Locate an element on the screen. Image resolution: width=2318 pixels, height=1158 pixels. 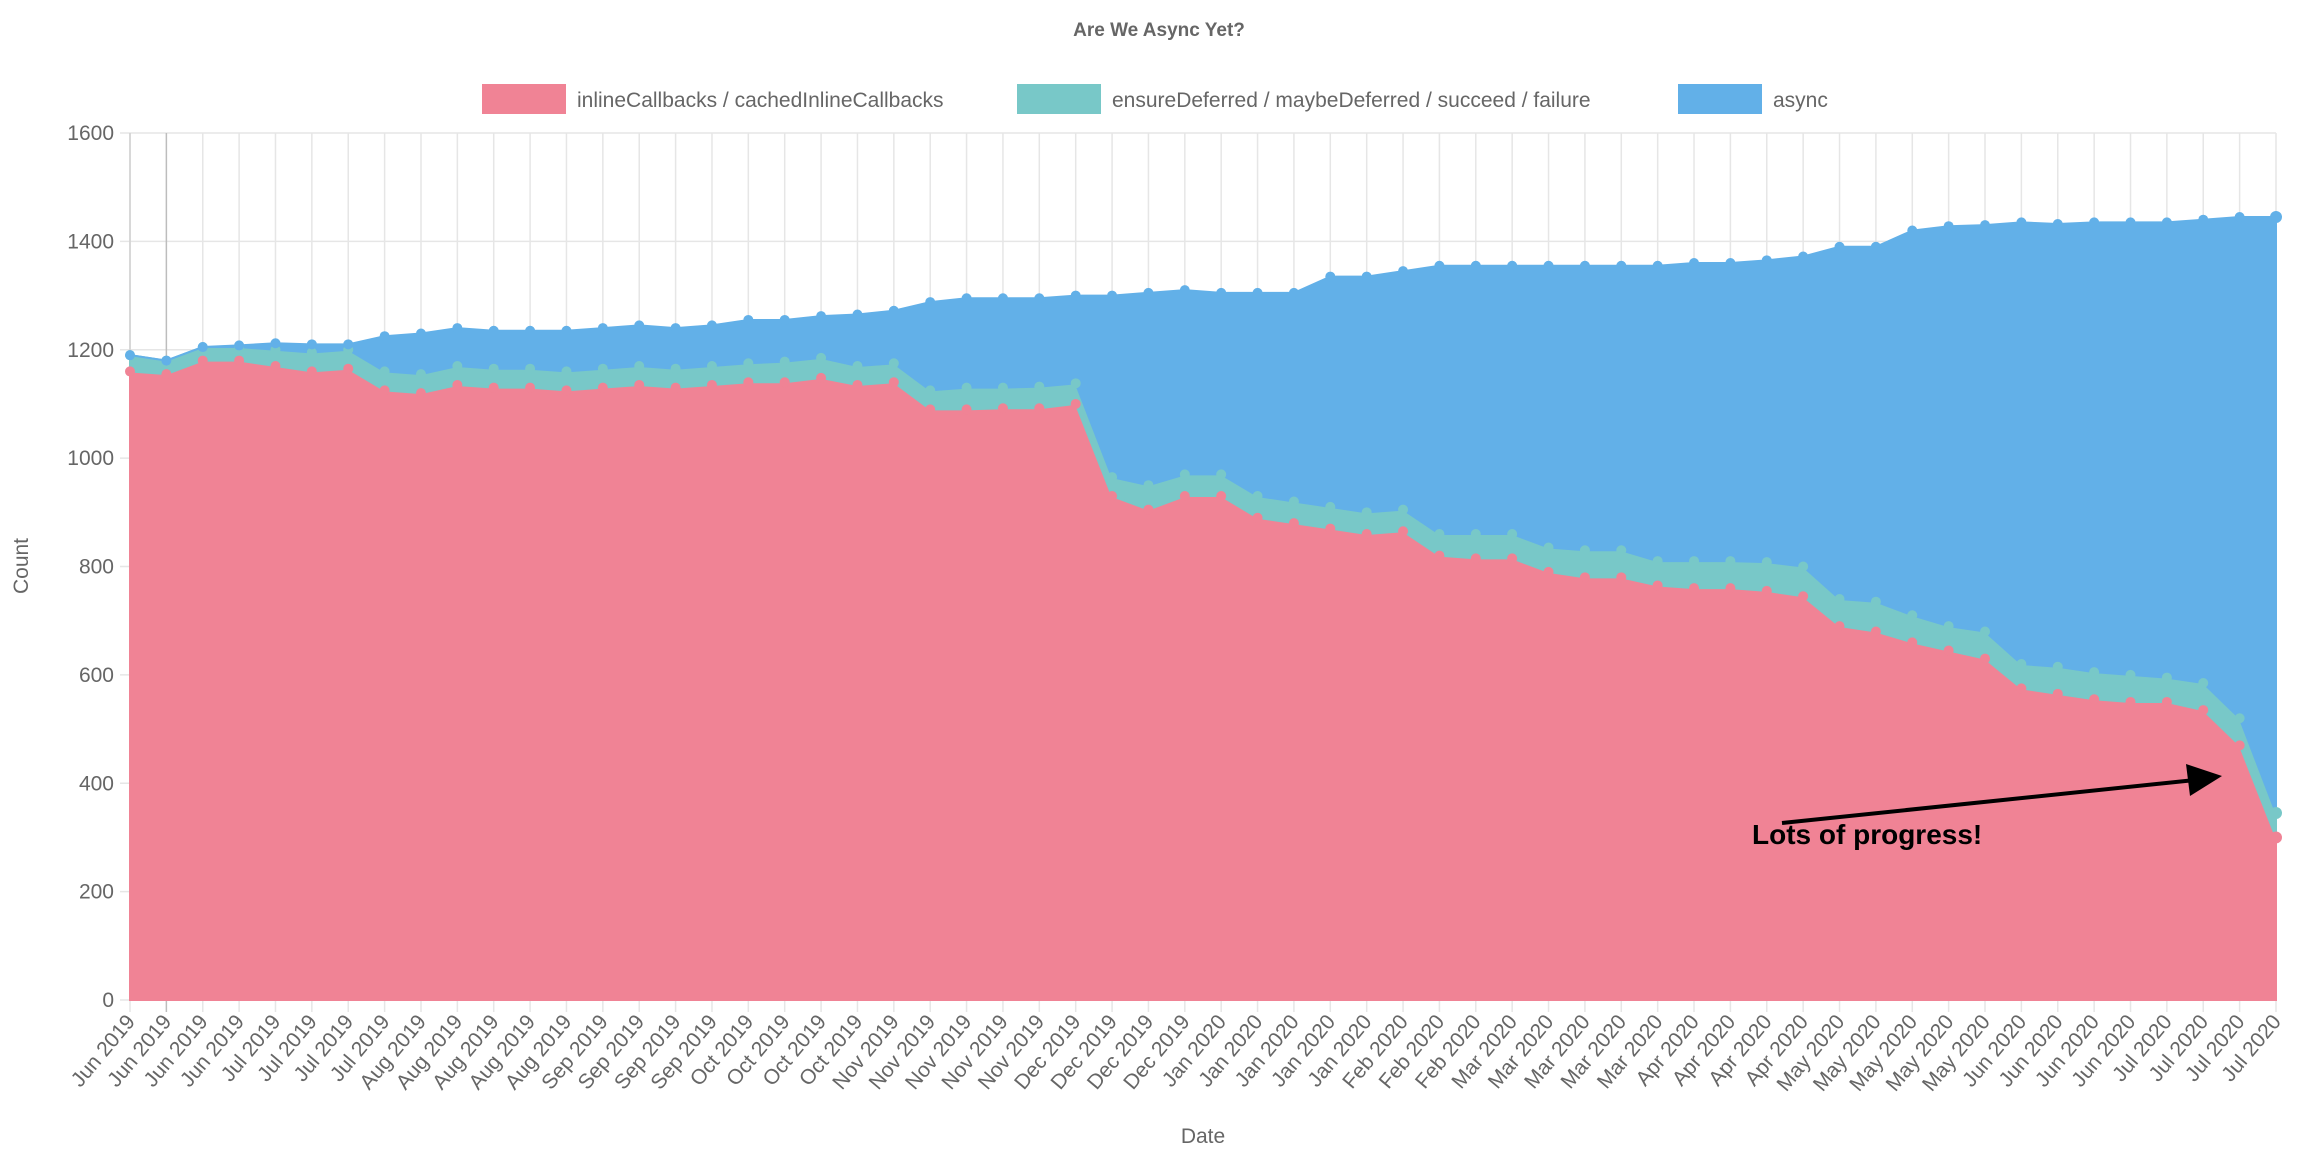
y-axis-label: Count is located at coordinates (21, 566).